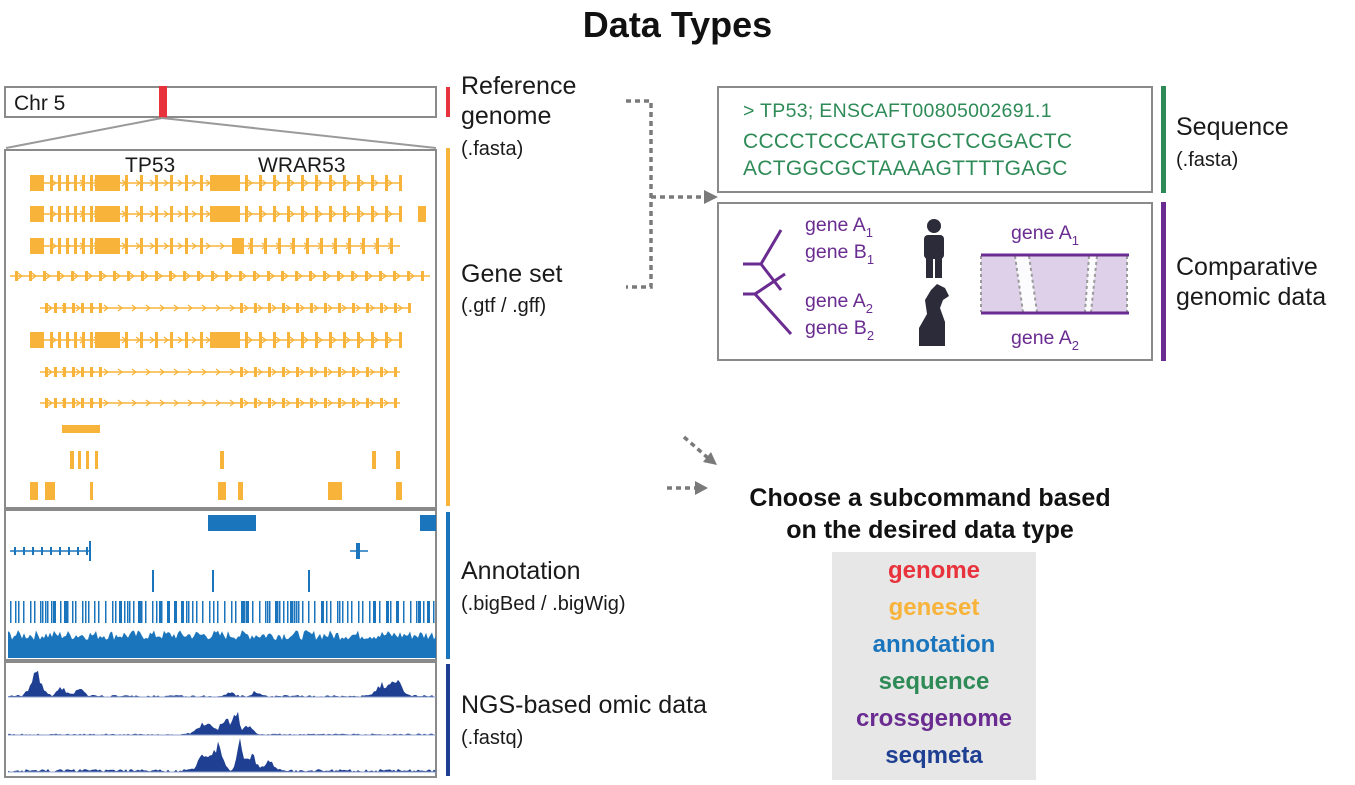  What do you see at coordinates (936, 283) in the screenshot?
I see `comparative-drawing: gene A1 gene B1 gene A2 gene B2` at bounding box center [936, 283].